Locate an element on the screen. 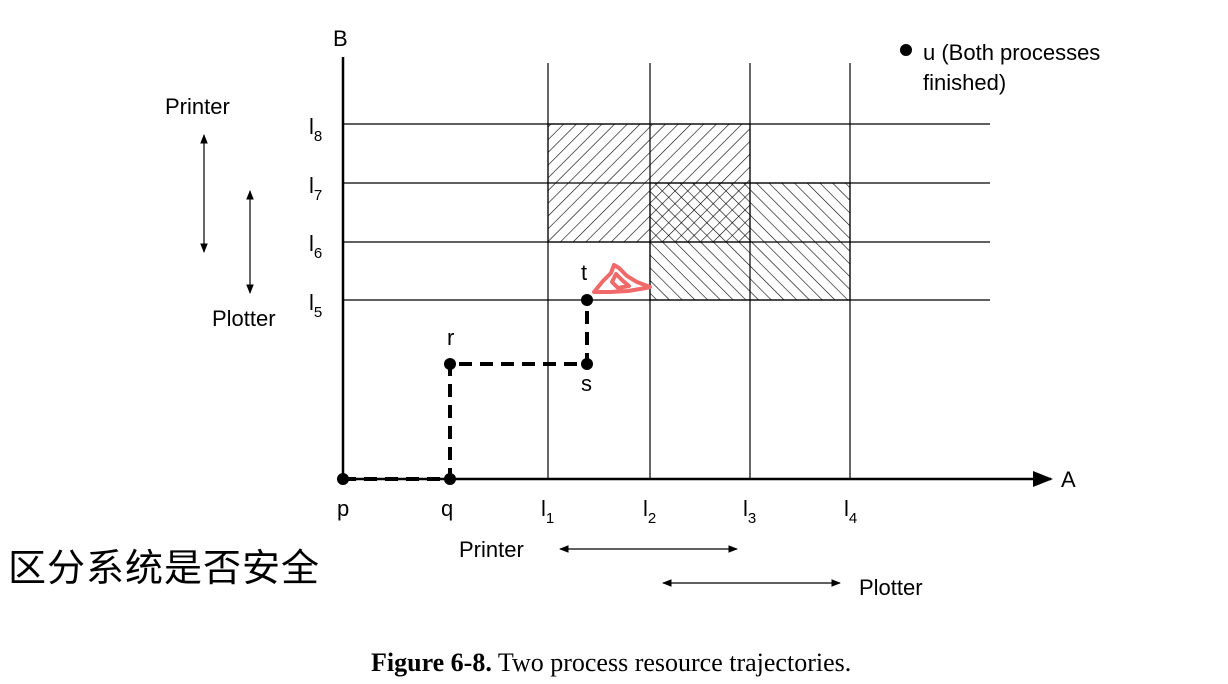 This screenshot has height=684, width=1228. point-s is located at coordinates (587, 364).